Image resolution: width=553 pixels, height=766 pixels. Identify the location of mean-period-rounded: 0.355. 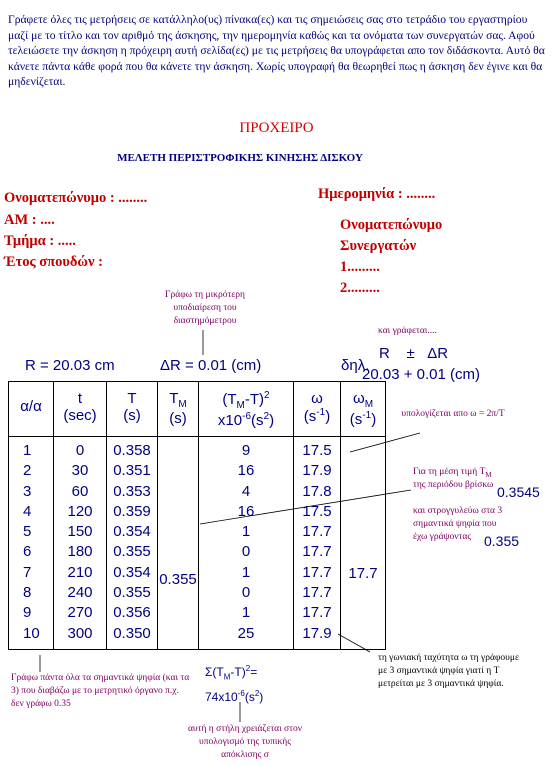
(502, 541).